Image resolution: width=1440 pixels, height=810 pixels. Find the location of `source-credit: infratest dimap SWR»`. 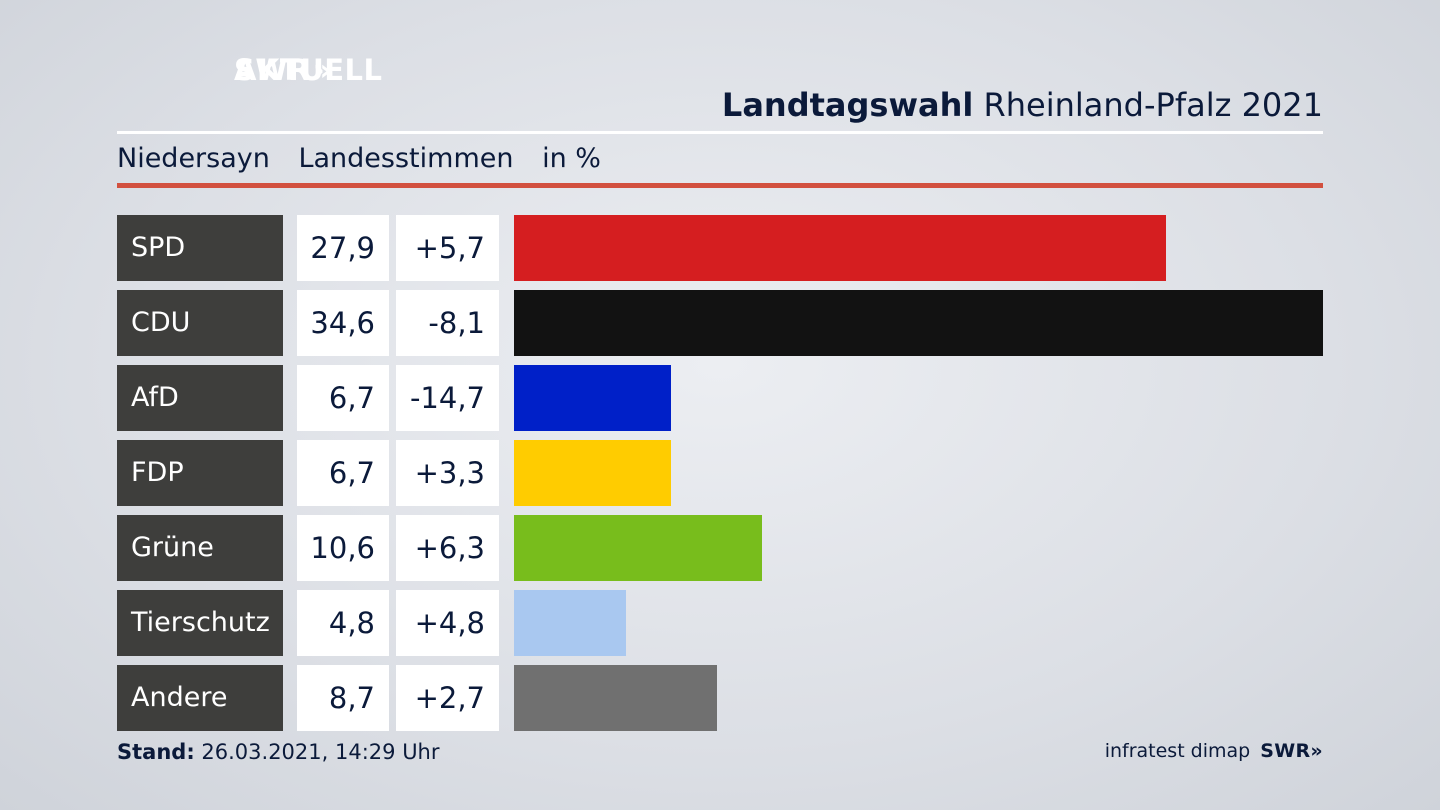

source-credit: infratest dimap SWR» is located at coordinates (1214, 751).